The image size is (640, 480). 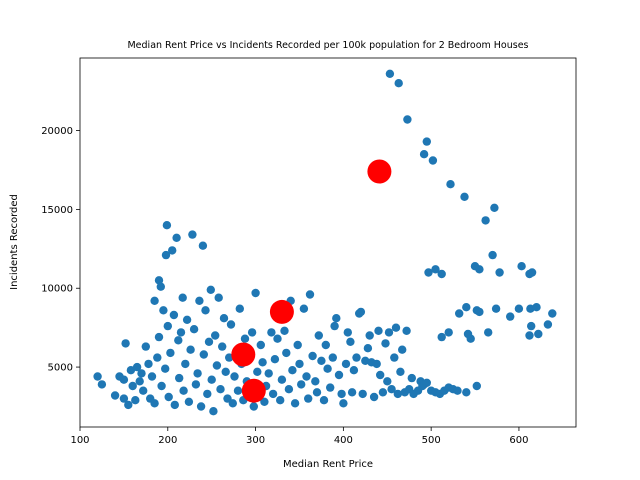 What do you see at coordinates (79, 440) in the screenshot?
I see `x-tick-label: 100` at bounding box center [79, 440].